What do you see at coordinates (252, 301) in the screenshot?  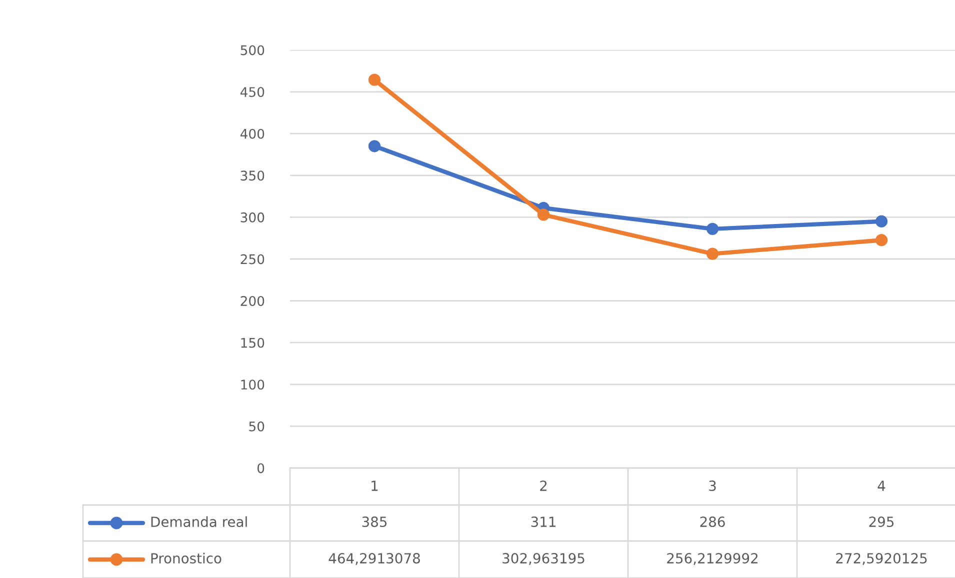 I see `y-tick-label: 200` at bounding box center [252, 301].